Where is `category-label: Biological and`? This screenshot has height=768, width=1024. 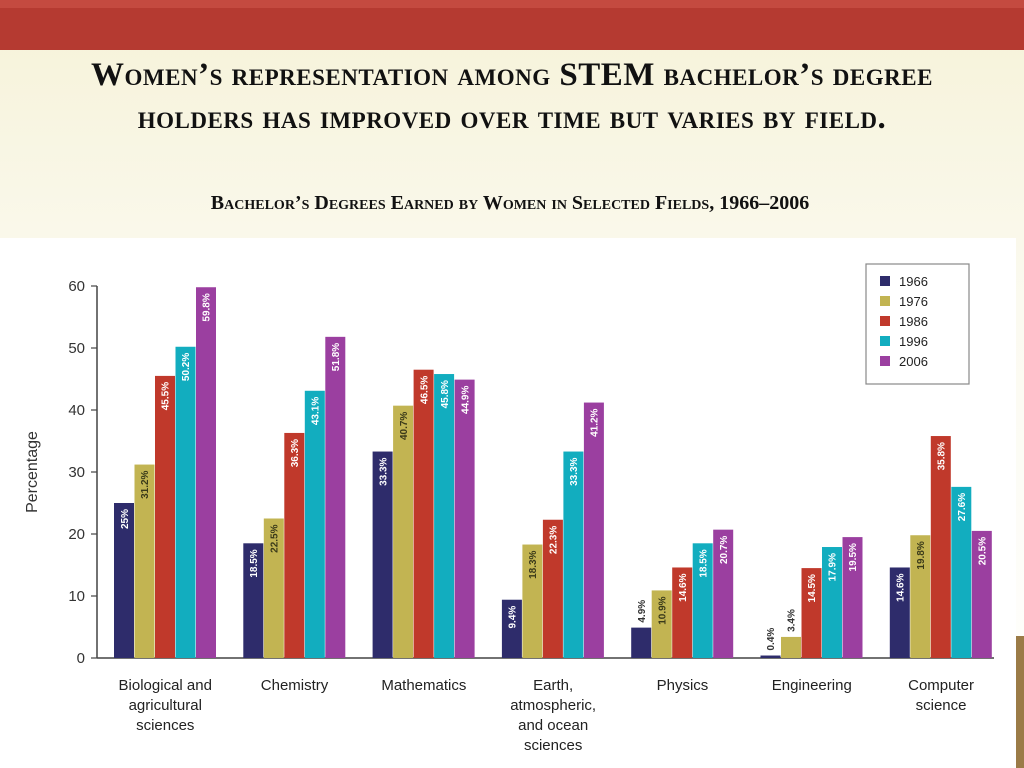
category-label: Biological and is located at coordinates (165, 685).